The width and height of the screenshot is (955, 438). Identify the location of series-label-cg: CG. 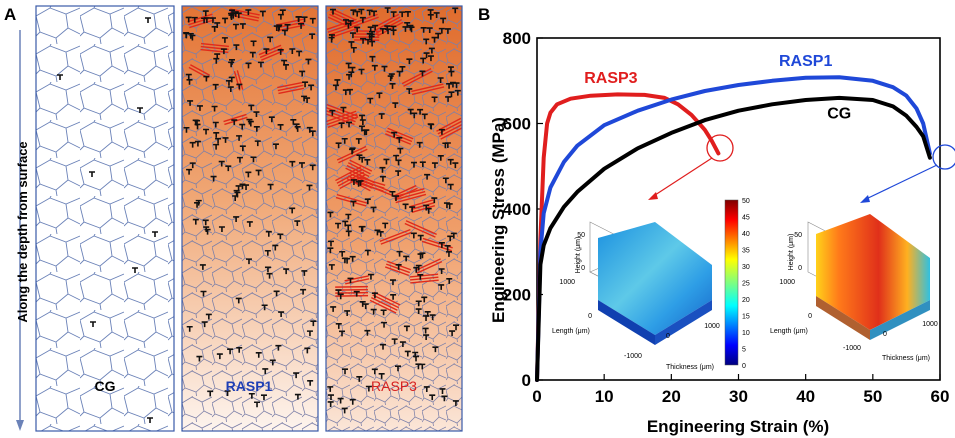
(839, 113).